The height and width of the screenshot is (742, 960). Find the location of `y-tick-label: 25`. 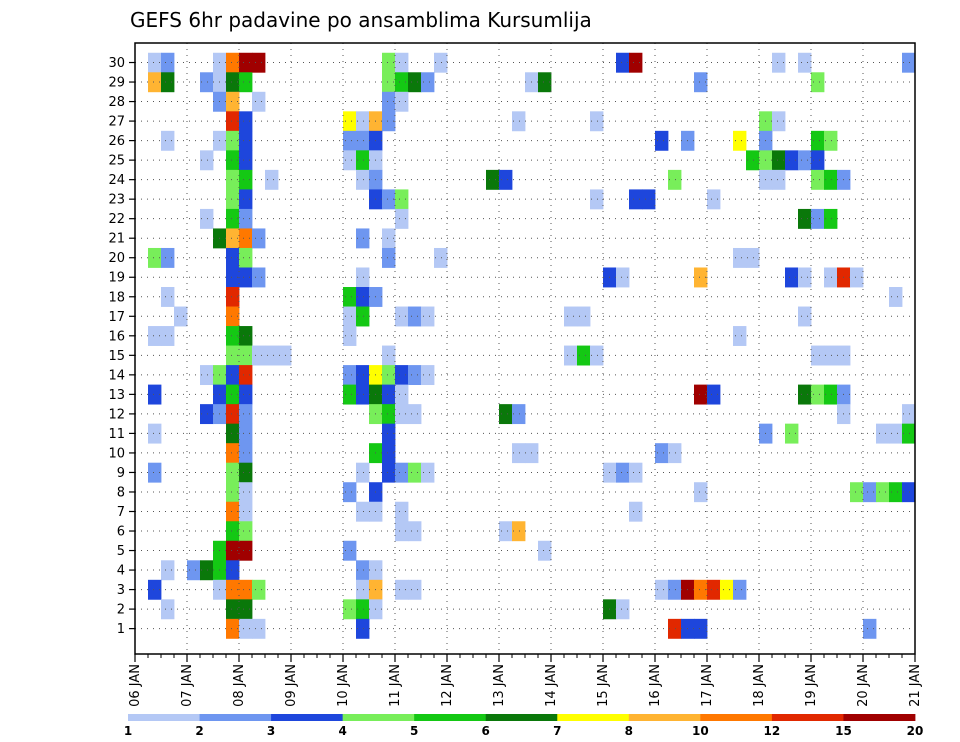

y-tick-label: 25 is located at coordinates (116, 161).